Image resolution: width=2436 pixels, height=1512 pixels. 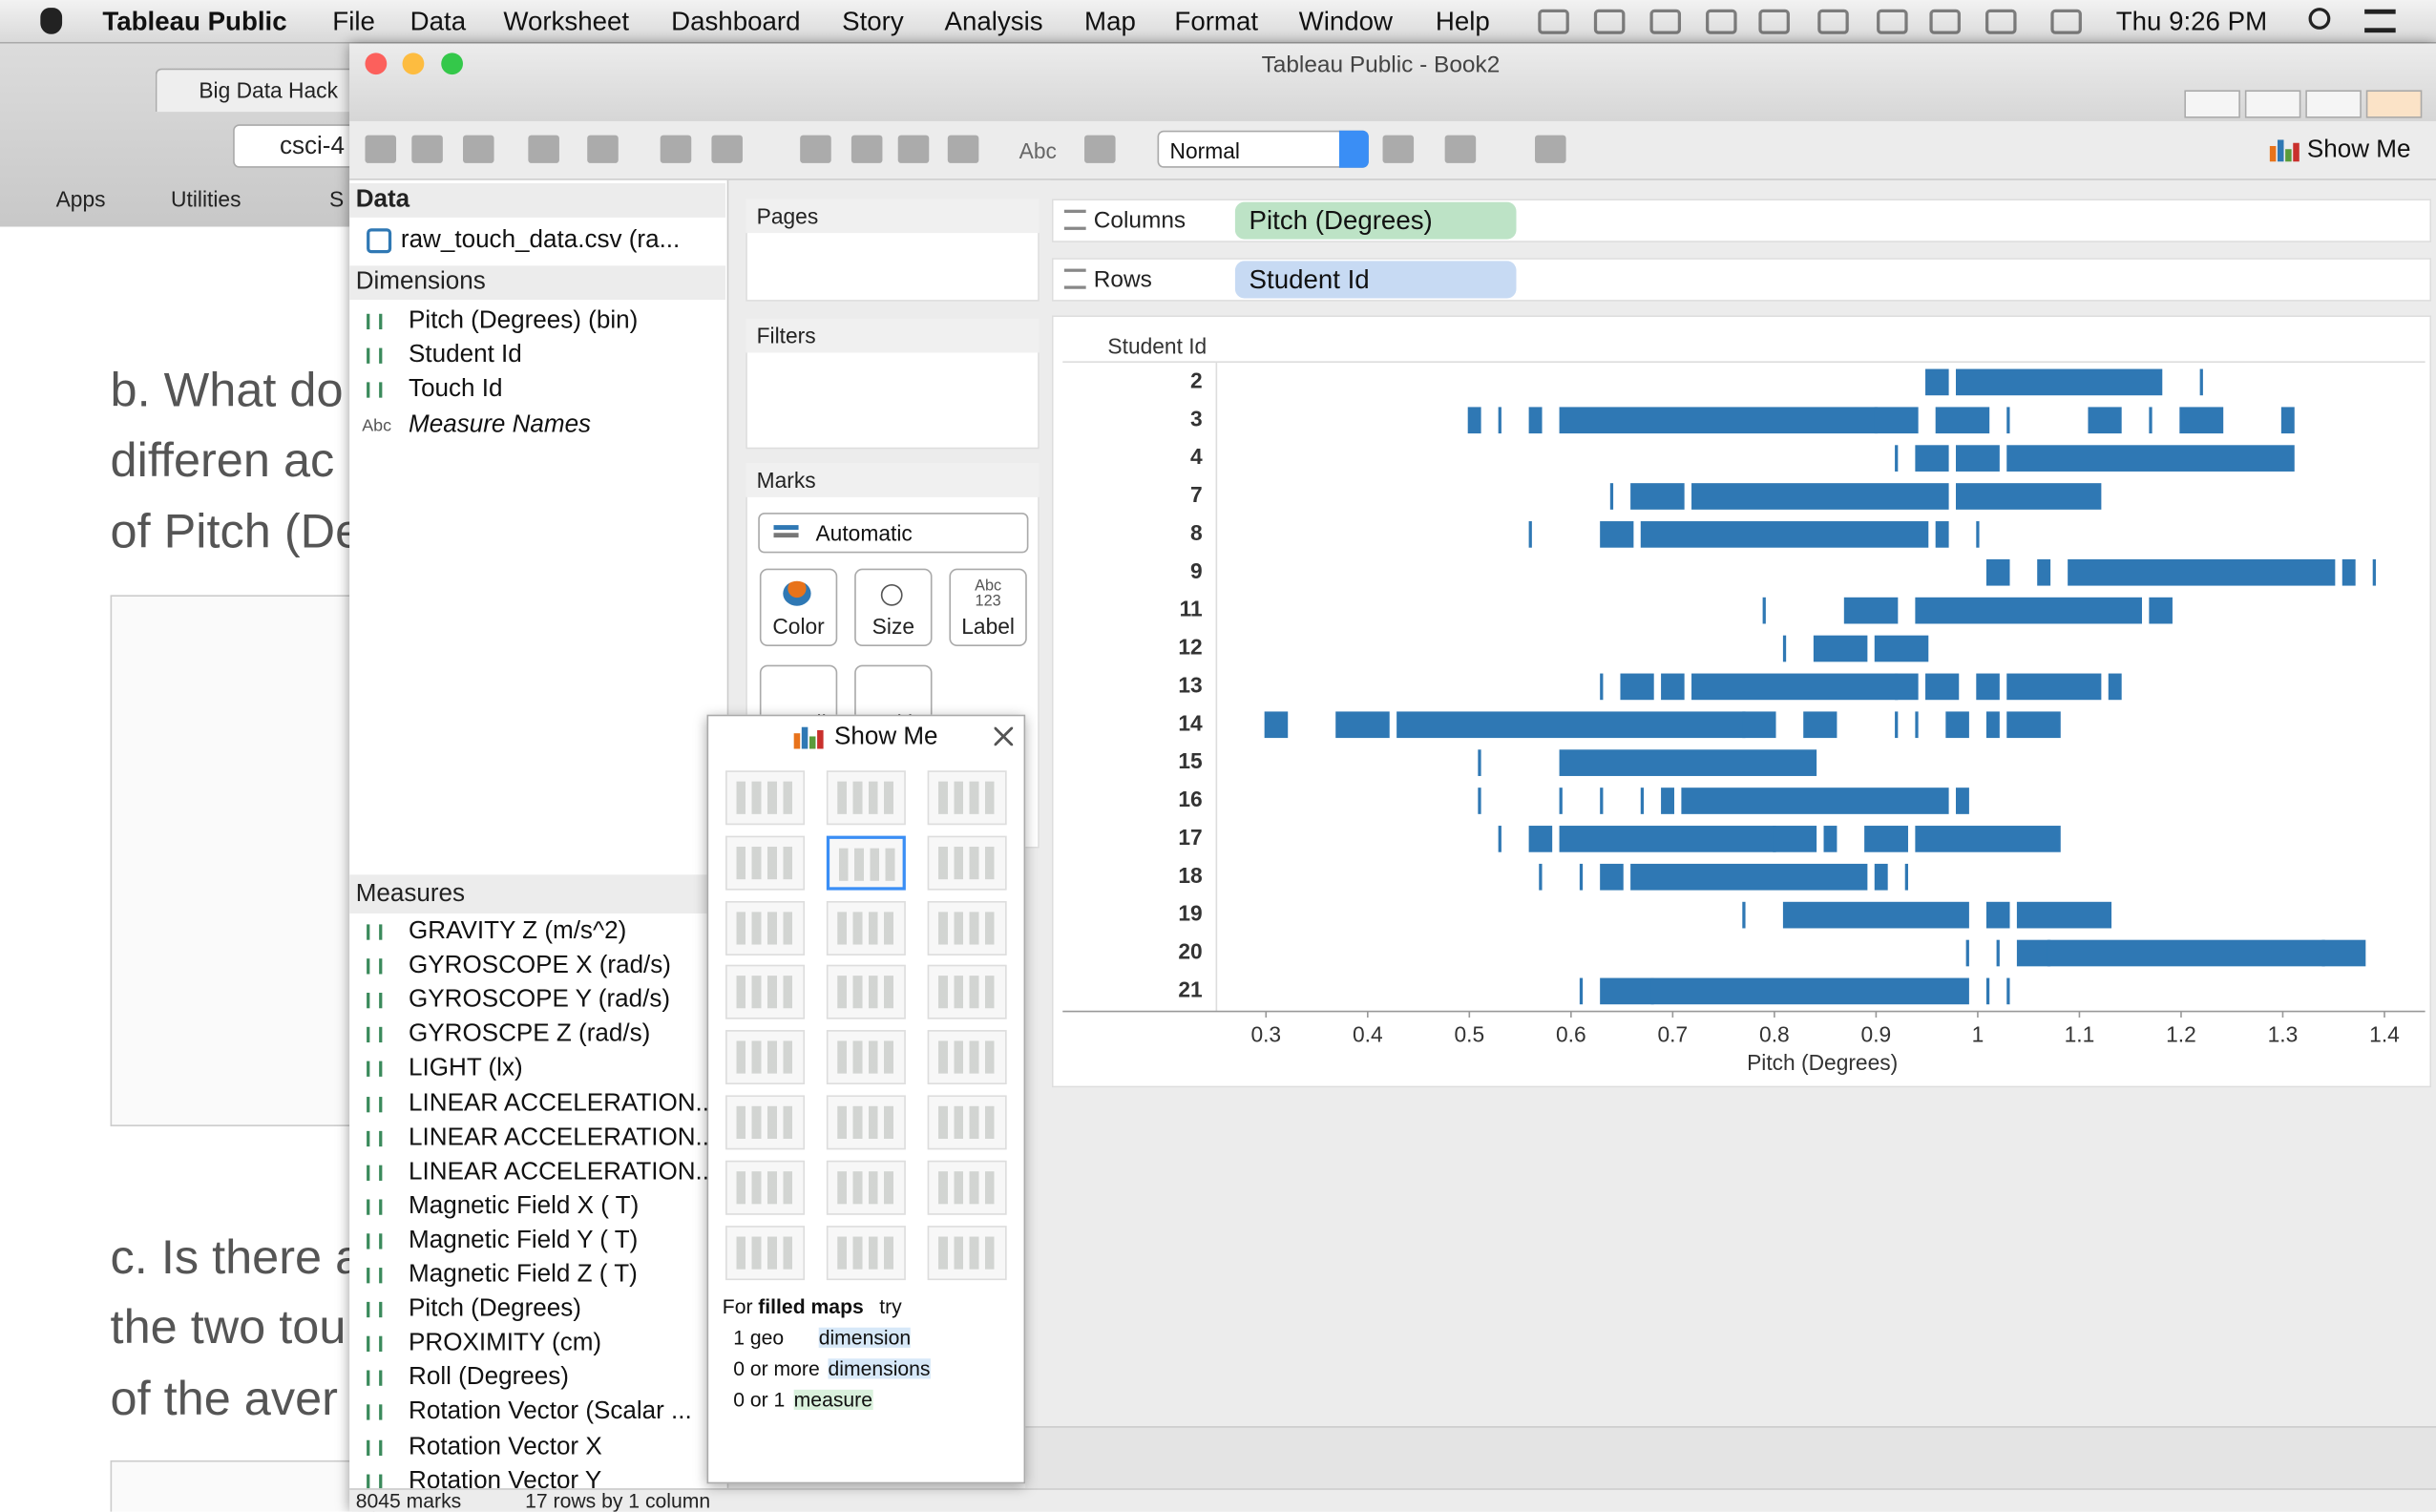 What do you see at coordinates (1110, 22) in the screenshot?
I see `menu-item: Map` at bounding box center [1110, 22].